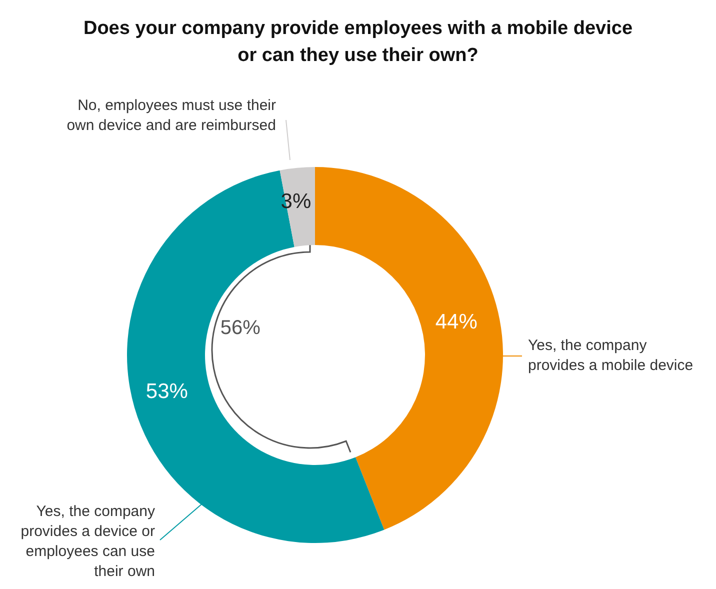 The width and height of the screenshot is (716, 589). Describe the element at coordinates (358, 42) in the screenshot. I see `chart-title: Does your company provide employees with a mobile device or can they use their own?` at that location.